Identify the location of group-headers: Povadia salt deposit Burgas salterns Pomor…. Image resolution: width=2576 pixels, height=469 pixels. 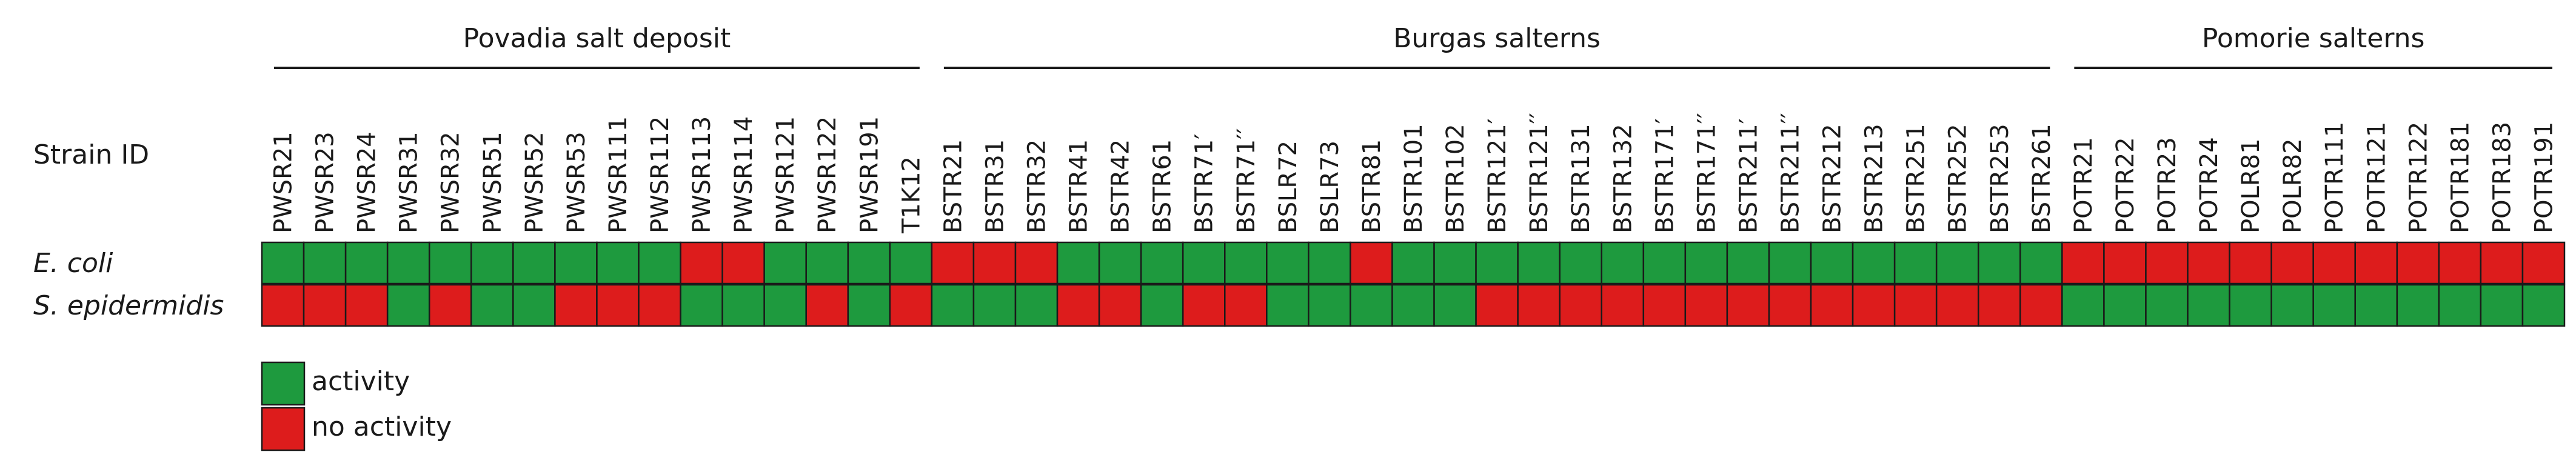
(1413, 46).